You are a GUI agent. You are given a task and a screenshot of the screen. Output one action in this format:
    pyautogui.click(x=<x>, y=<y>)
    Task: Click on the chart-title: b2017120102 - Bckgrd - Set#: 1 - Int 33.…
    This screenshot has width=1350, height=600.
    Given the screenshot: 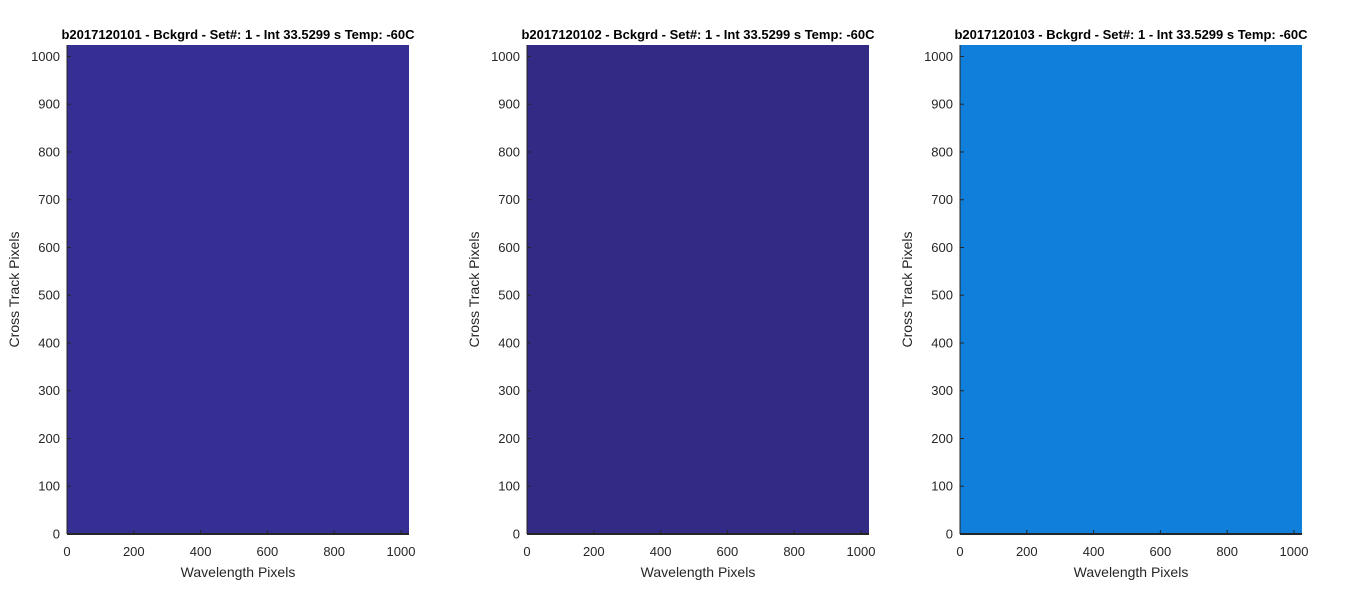 What is the action you would take?
    pyautogui.click(x=698, y=34)
    